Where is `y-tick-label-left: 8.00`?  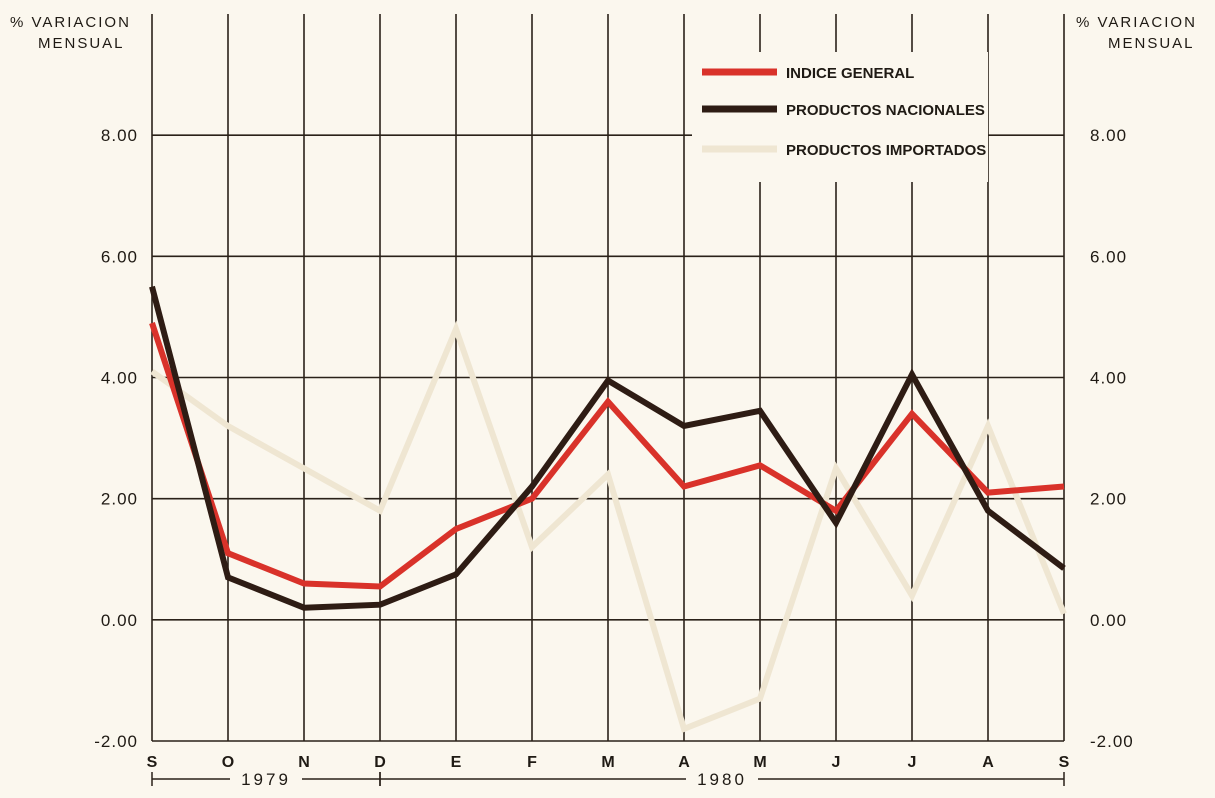
y-tick-label-left: 8.00 is located at coordinates (119, 135).